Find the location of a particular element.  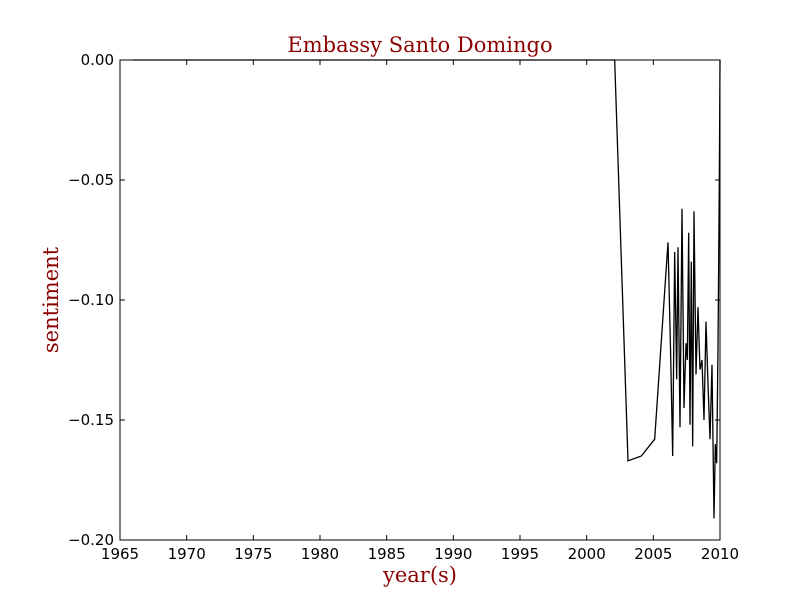

x-tick-label: 1980 is located at coordinates (320, 554).